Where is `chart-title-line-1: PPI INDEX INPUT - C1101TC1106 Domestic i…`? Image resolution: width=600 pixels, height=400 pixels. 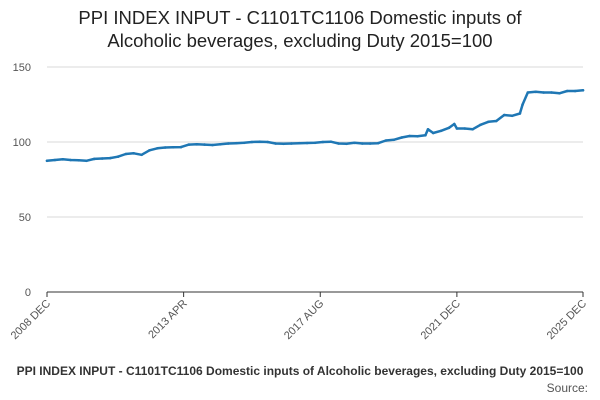 chart-title-line-1: PPI INDEX INPUT - C1101TC1106 Domestic i… is located at coordinates (300, 17).